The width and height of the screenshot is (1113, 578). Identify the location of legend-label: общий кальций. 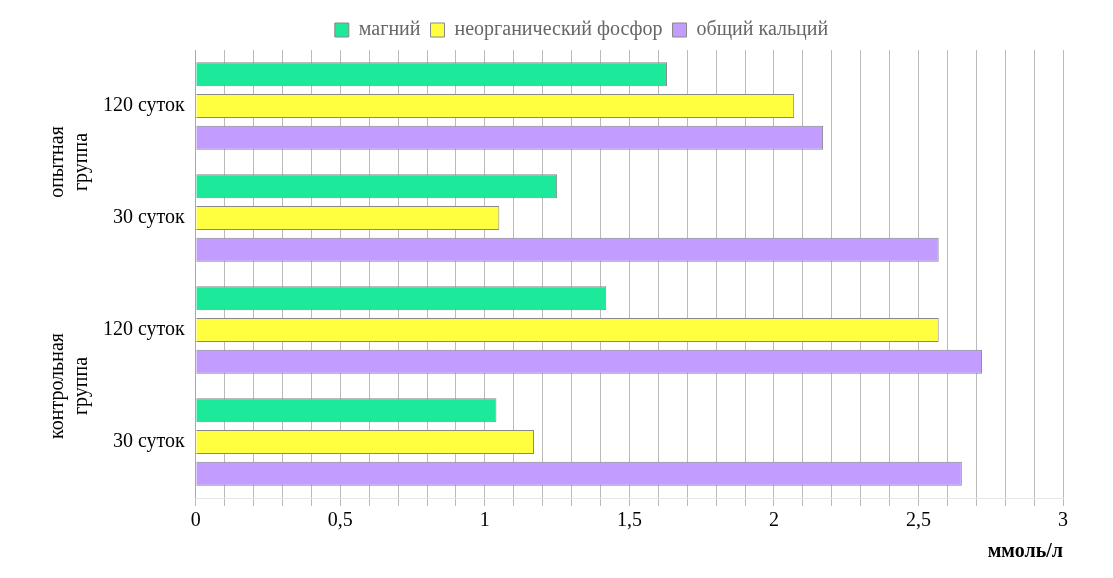
(762, 29).